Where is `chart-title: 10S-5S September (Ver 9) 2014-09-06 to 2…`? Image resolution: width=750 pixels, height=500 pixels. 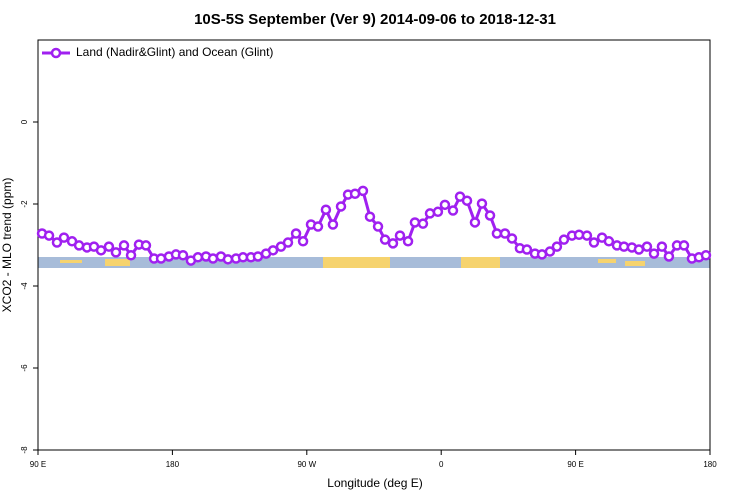
chart-title: 10S-5S September (Ver 9) 2014-09-06 to 2… is located at coordinates (375, 19).